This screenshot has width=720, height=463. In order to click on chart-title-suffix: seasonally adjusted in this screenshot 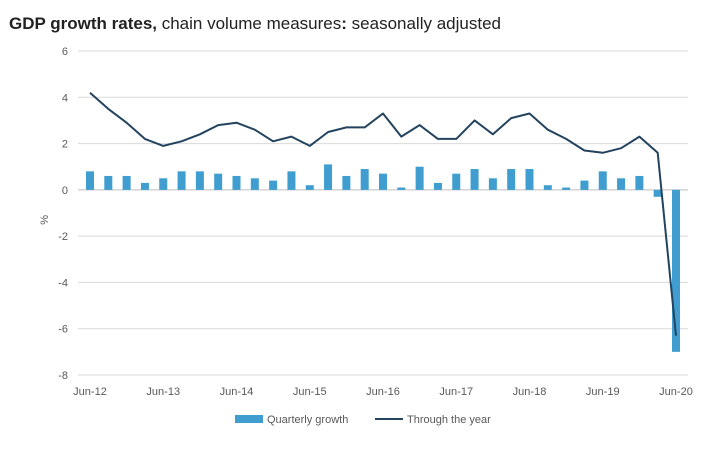, I will do `click(423, 23)`.